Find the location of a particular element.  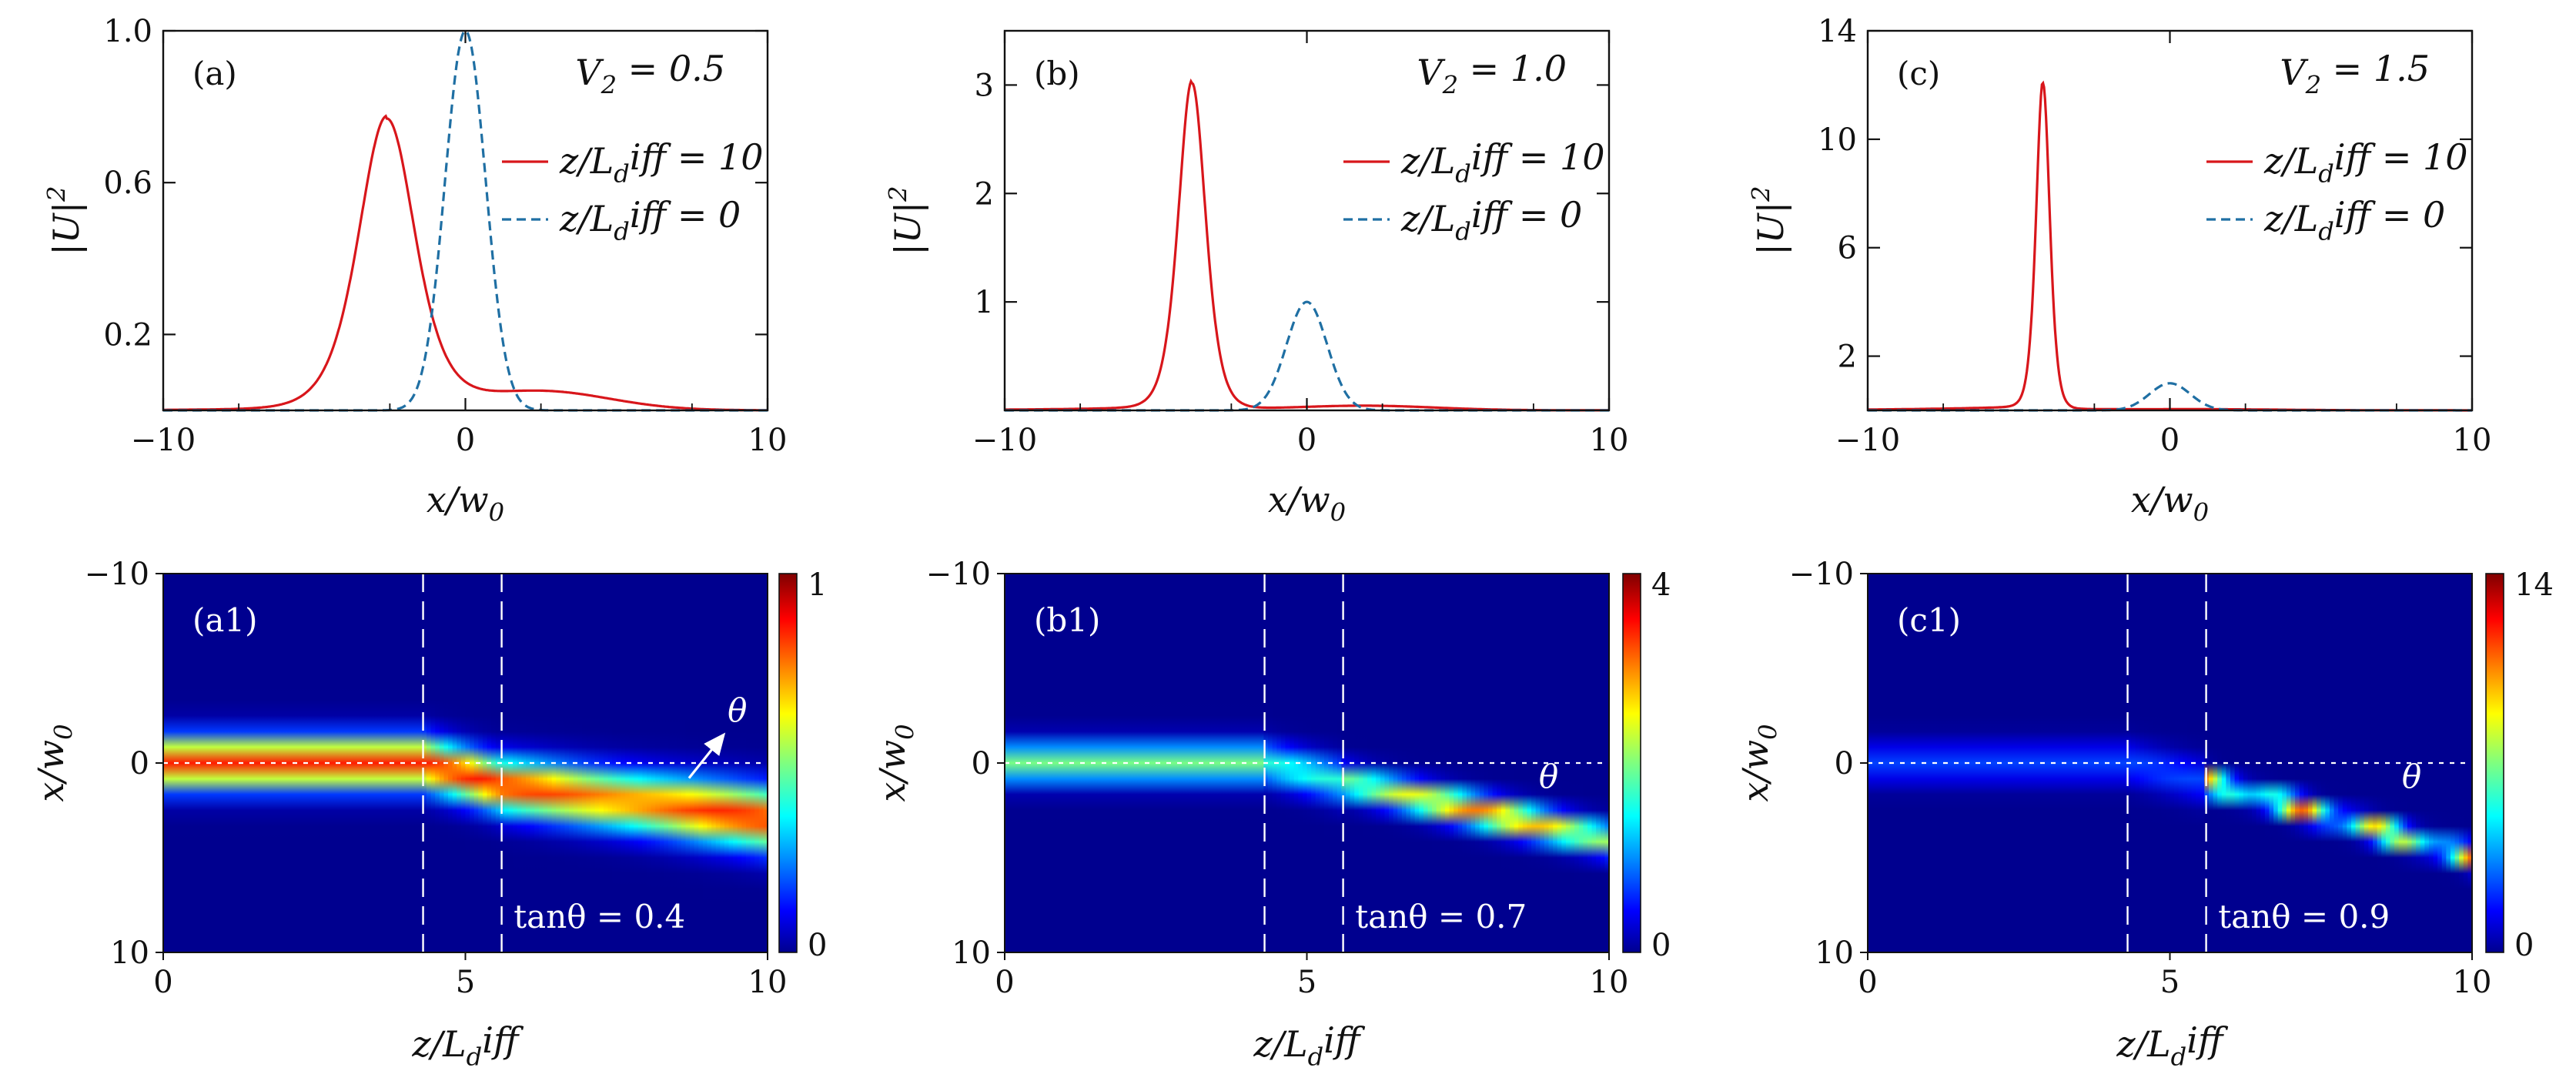

legend-label: z/Ld​iff = 10 is located at coordinates (1503, 162).